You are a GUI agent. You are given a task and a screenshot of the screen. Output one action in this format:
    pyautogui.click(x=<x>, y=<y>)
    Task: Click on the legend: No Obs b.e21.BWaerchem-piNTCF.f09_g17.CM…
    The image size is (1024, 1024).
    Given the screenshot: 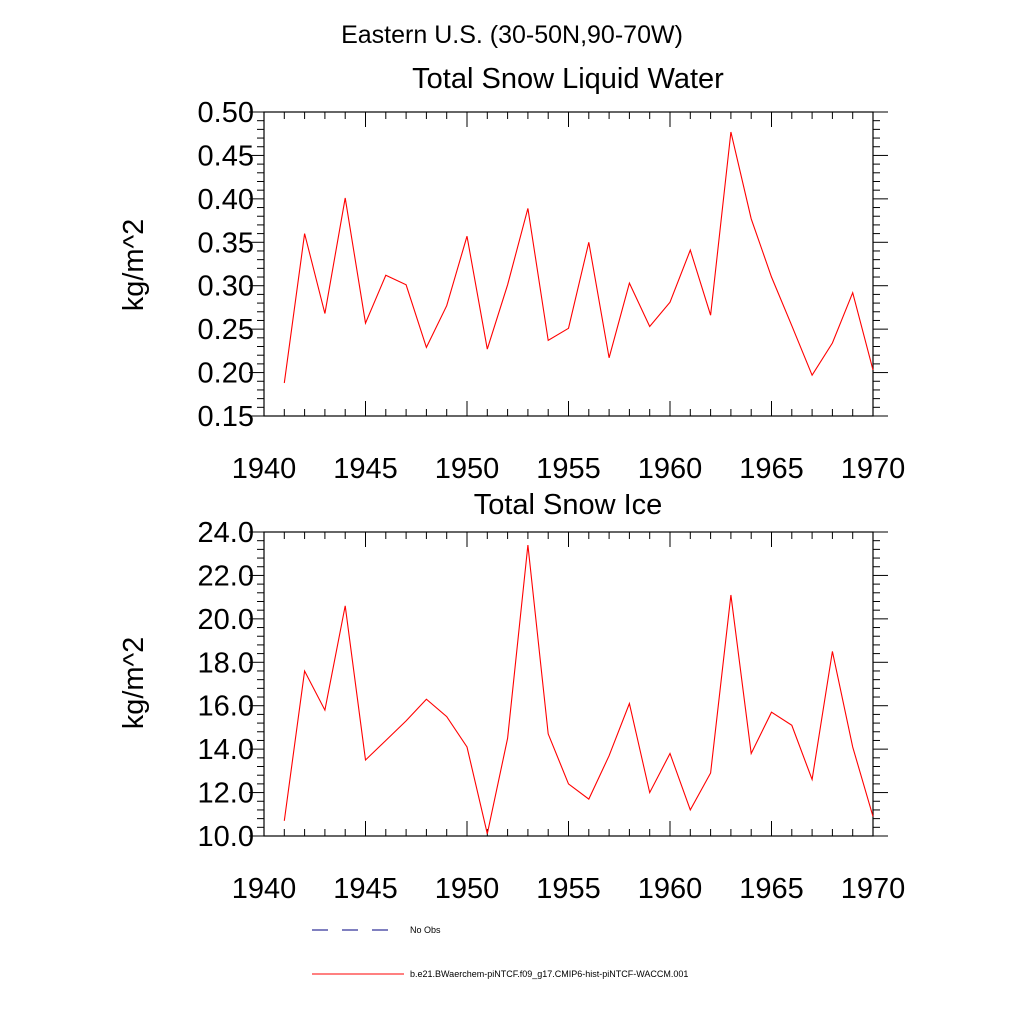 What is the action you would take?
    pyautogui.click(x=500, y=952)
    